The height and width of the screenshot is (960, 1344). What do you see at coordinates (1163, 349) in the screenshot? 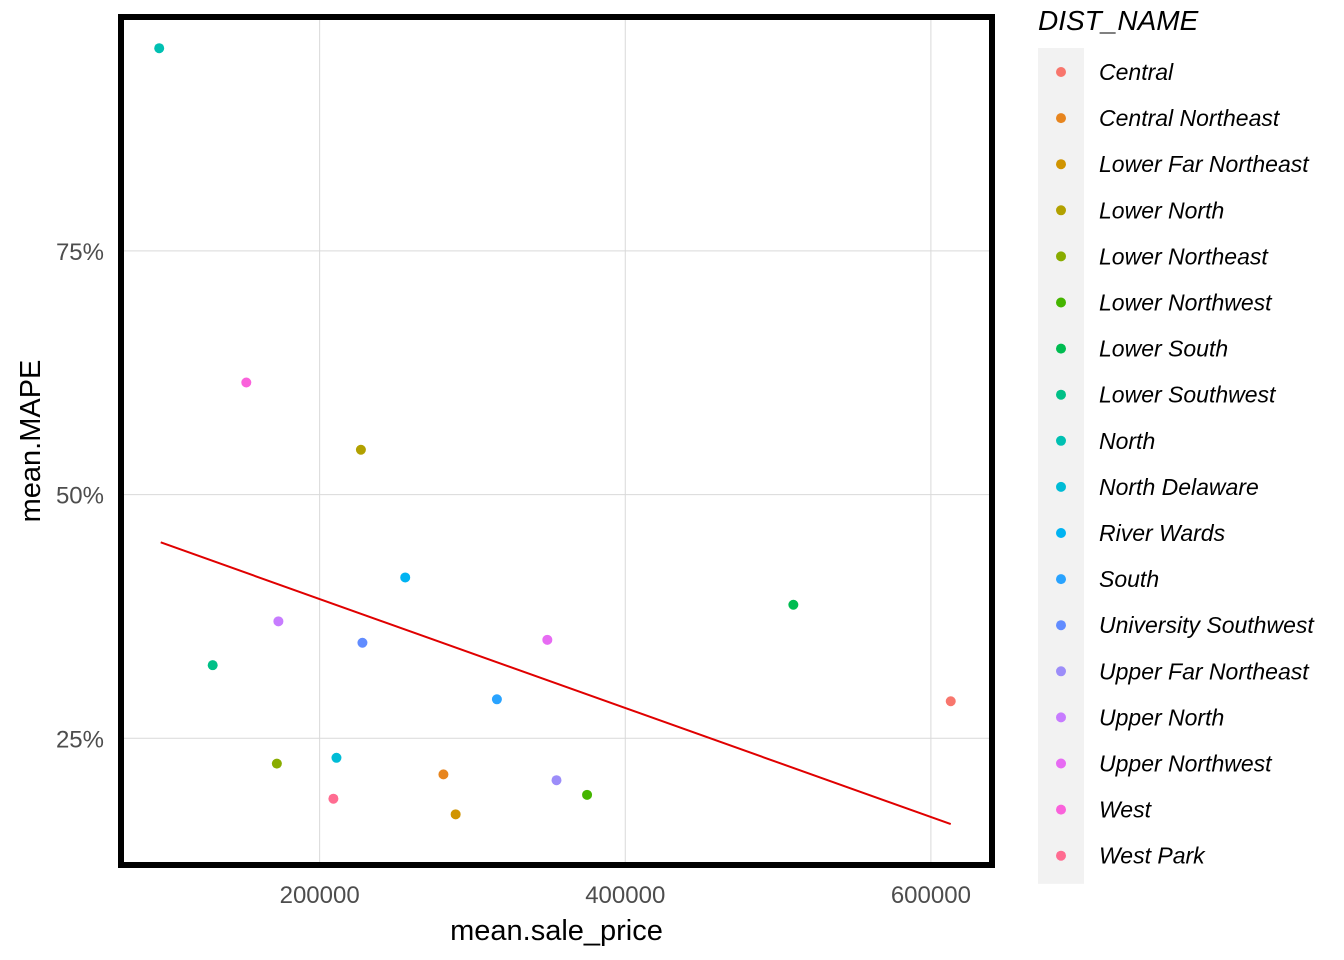
I see `legend-label: Lower South` at bounding box center [1163, 349].